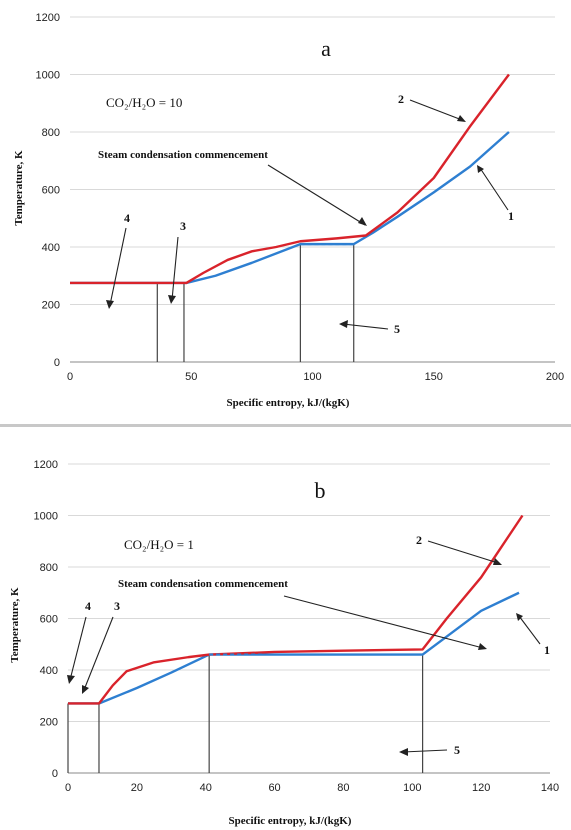 The height and width of the screenshot is (830, 571). I want to click on x-tick-label: 80, so click(343, 788).